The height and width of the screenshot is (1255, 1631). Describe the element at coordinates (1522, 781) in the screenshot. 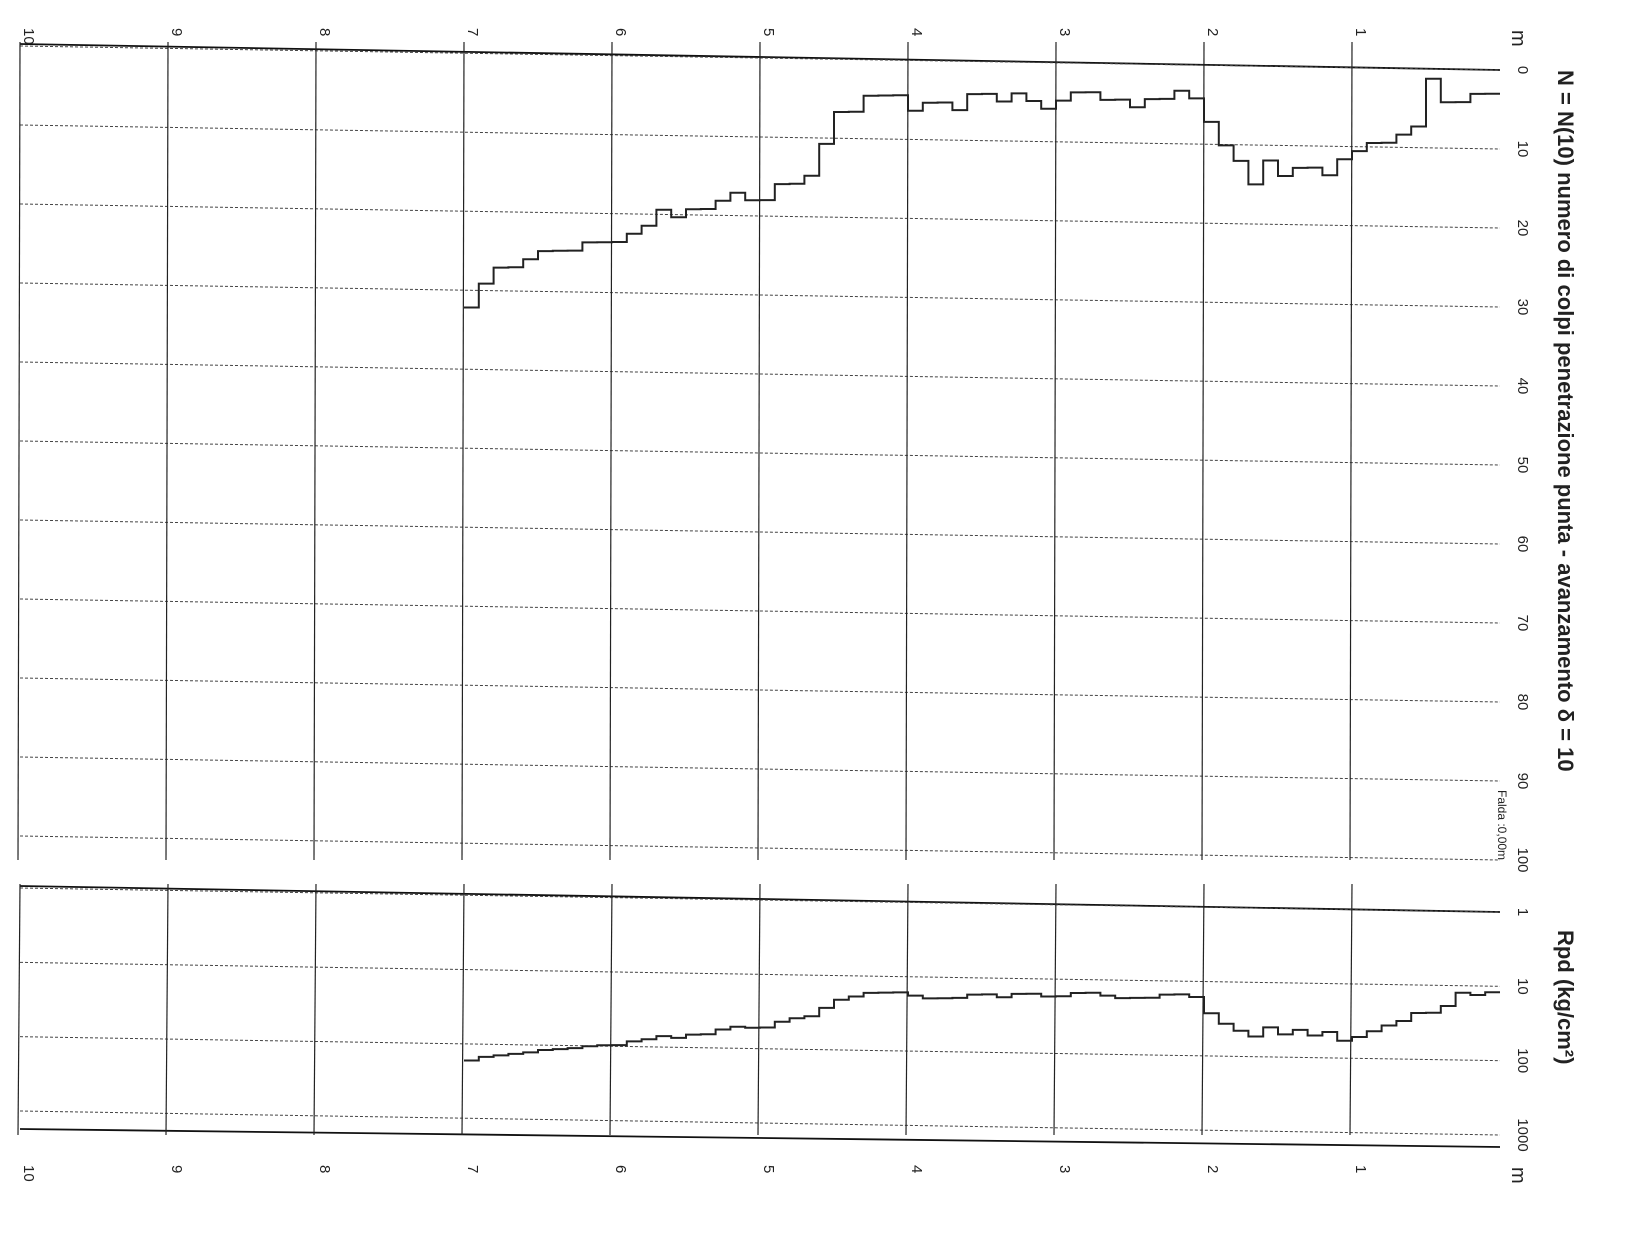

I see `value-tick-label: 90` at that location.